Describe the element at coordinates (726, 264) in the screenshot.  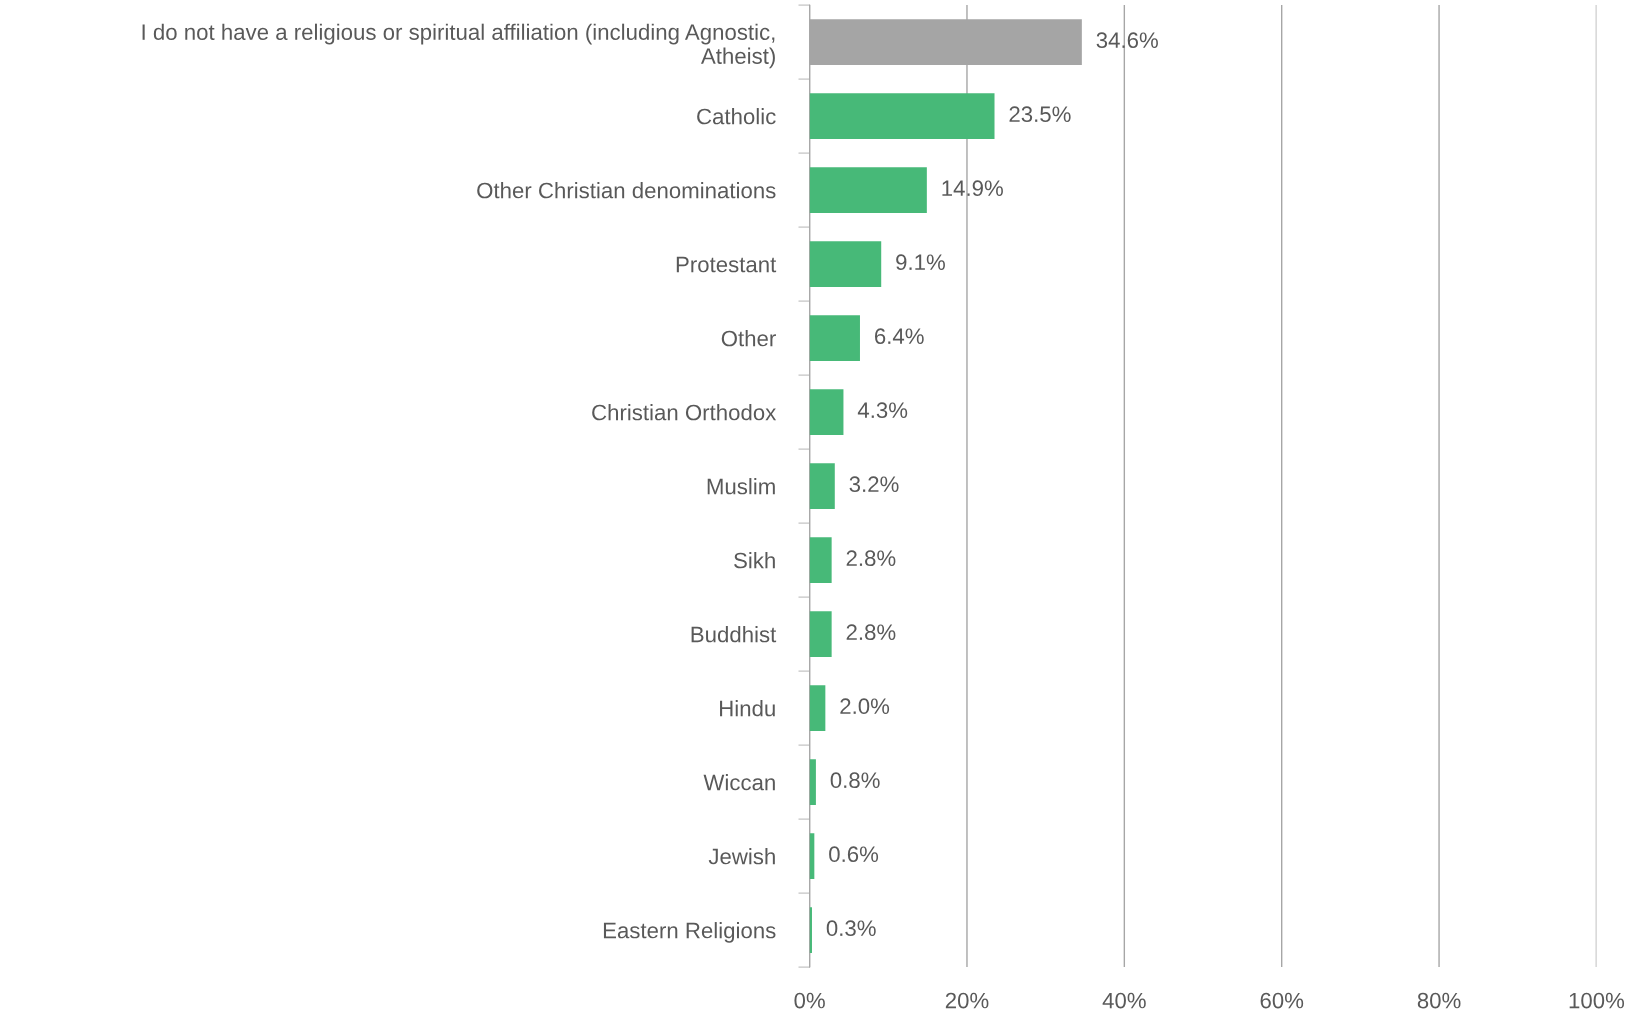
I see `y-tick-label: Protestant` at that location.